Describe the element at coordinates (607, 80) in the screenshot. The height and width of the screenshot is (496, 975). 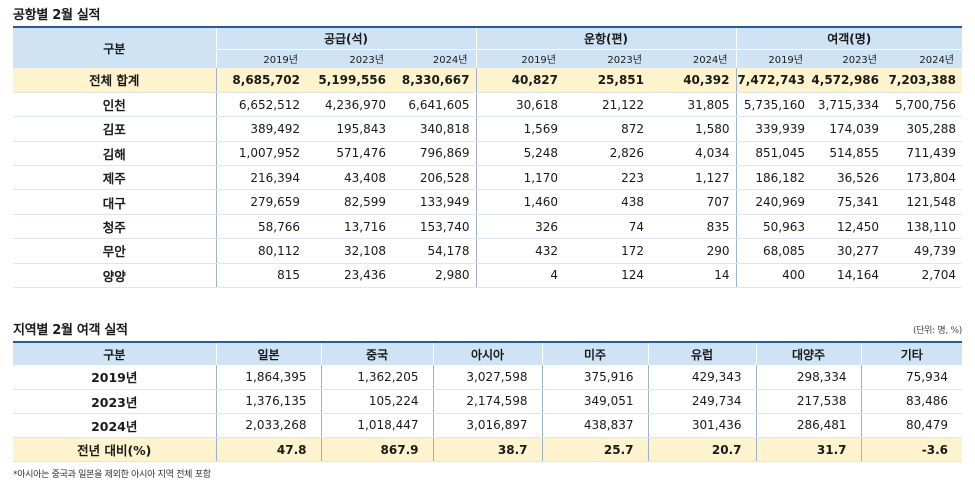
I see `table-cell: 25,851` at that location.